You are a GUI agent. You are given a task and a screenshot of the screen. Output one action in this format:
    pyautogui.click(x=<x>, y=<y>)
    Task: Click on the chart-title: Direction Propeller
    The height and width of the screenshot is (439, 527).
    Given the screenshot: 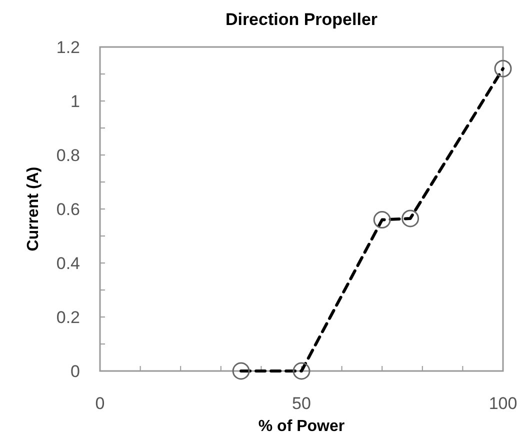 What is the action you would take?
    pyautogui.click(x=301, y=19)
    